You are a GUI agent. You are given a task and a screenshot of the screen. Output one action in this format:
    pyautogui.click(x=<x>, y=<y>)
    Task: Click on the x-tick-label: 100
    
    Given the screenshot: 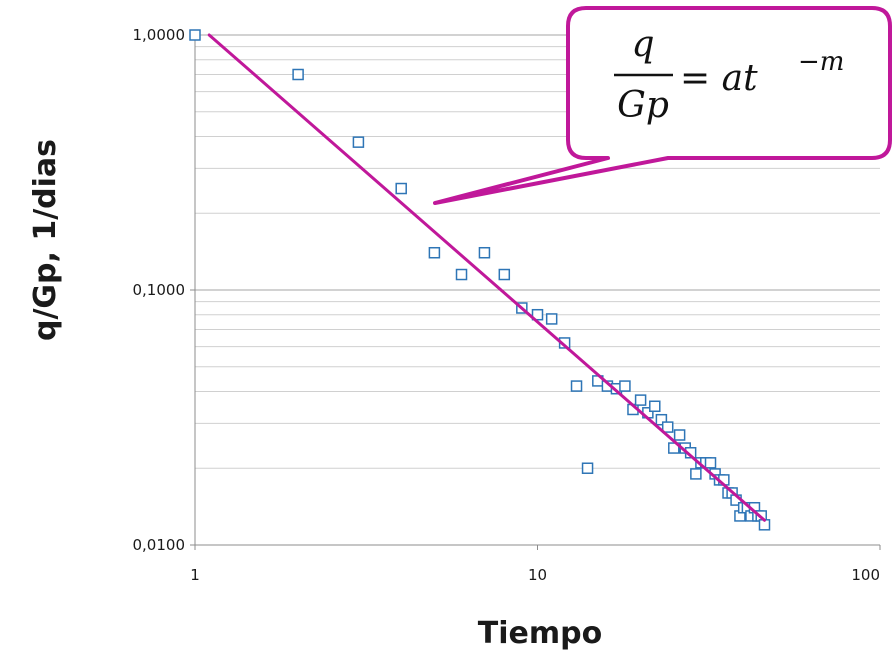 What is the action you would take?
    pyautogui.click(x=865, y=575)
    